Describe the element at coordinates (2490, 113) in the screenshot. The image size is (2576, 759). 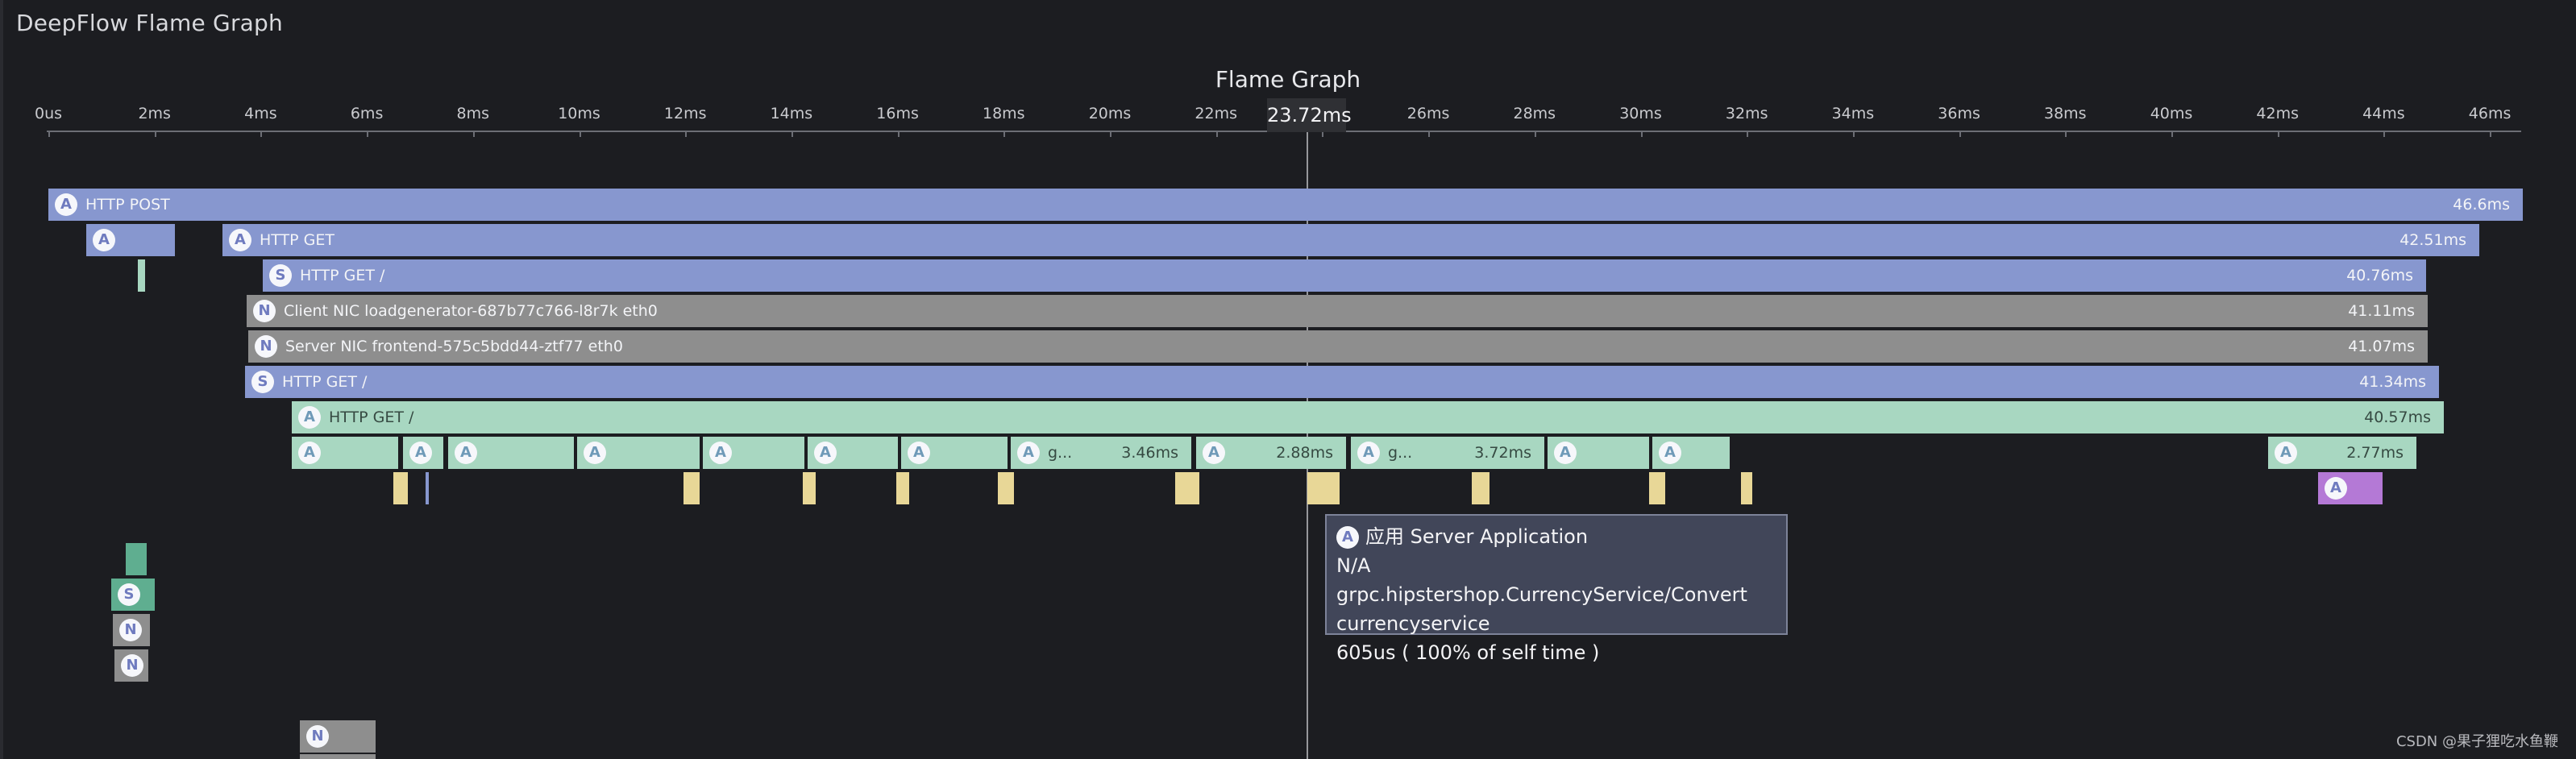
I see `axis-tick-label: 46ms` at that location.